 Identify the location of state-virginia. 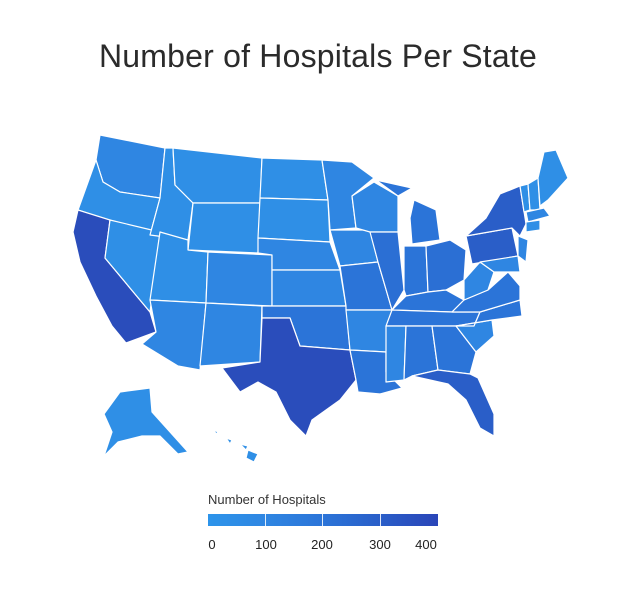
(486, 292).